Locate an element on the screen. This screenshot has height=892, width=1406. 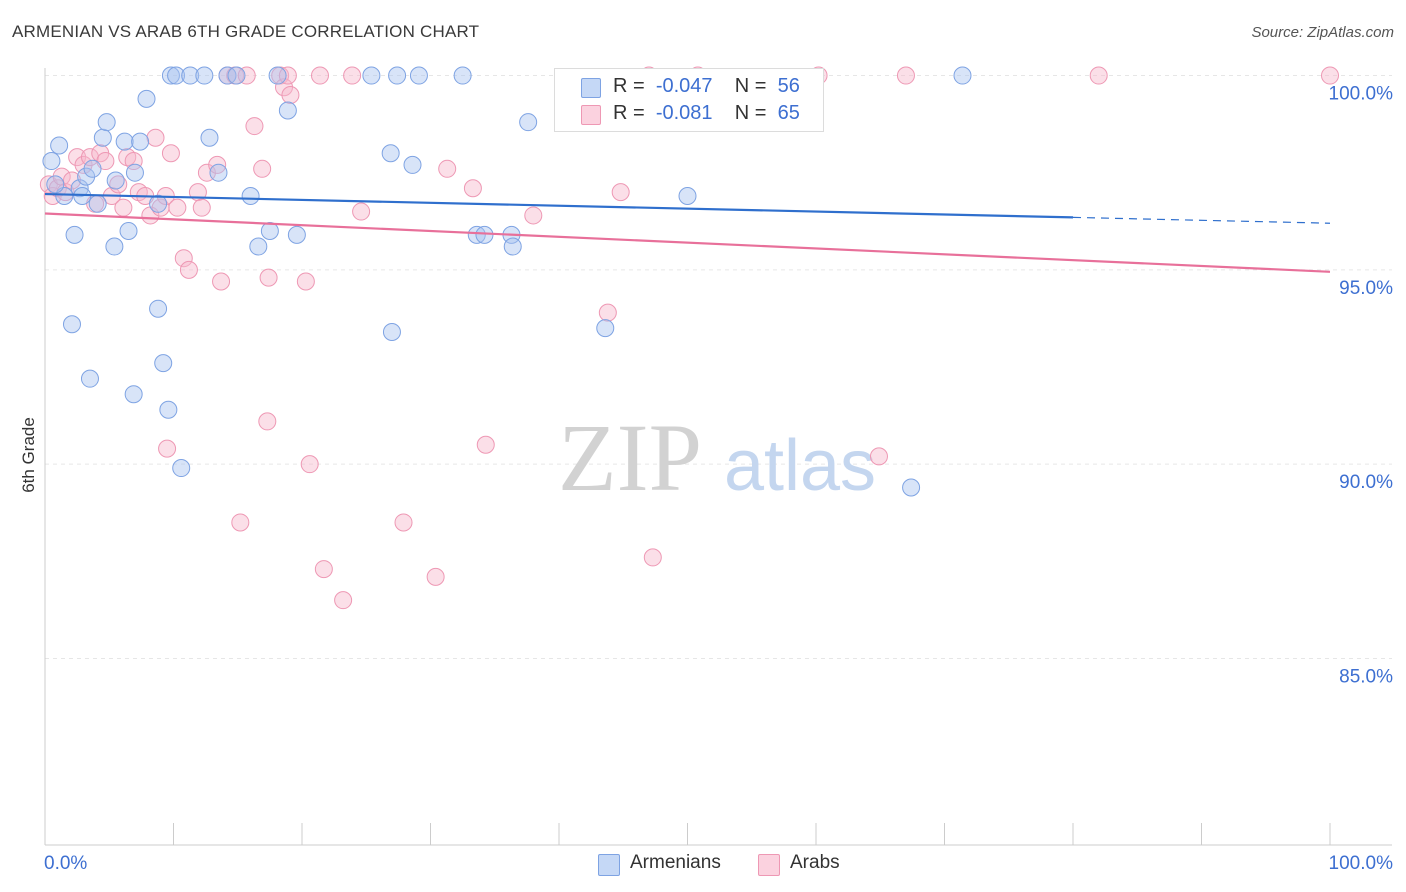
armenians-legend-label: Armenians is located at coordinates (675, 862).